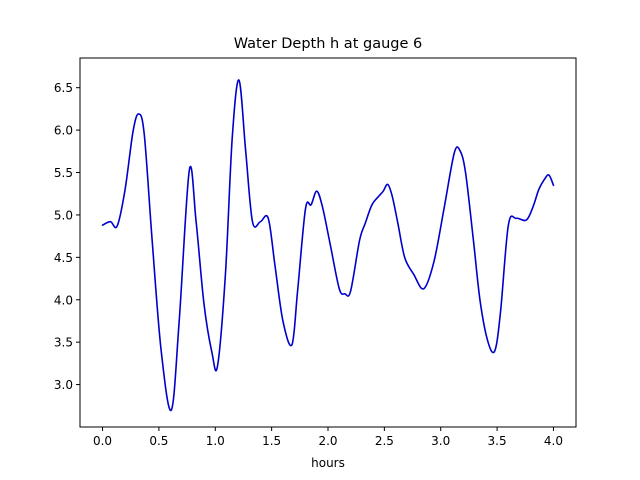  Describe the element at coordinates (327, 441) in the screenshot. I see `x-tick-label: 2.0` at that location.